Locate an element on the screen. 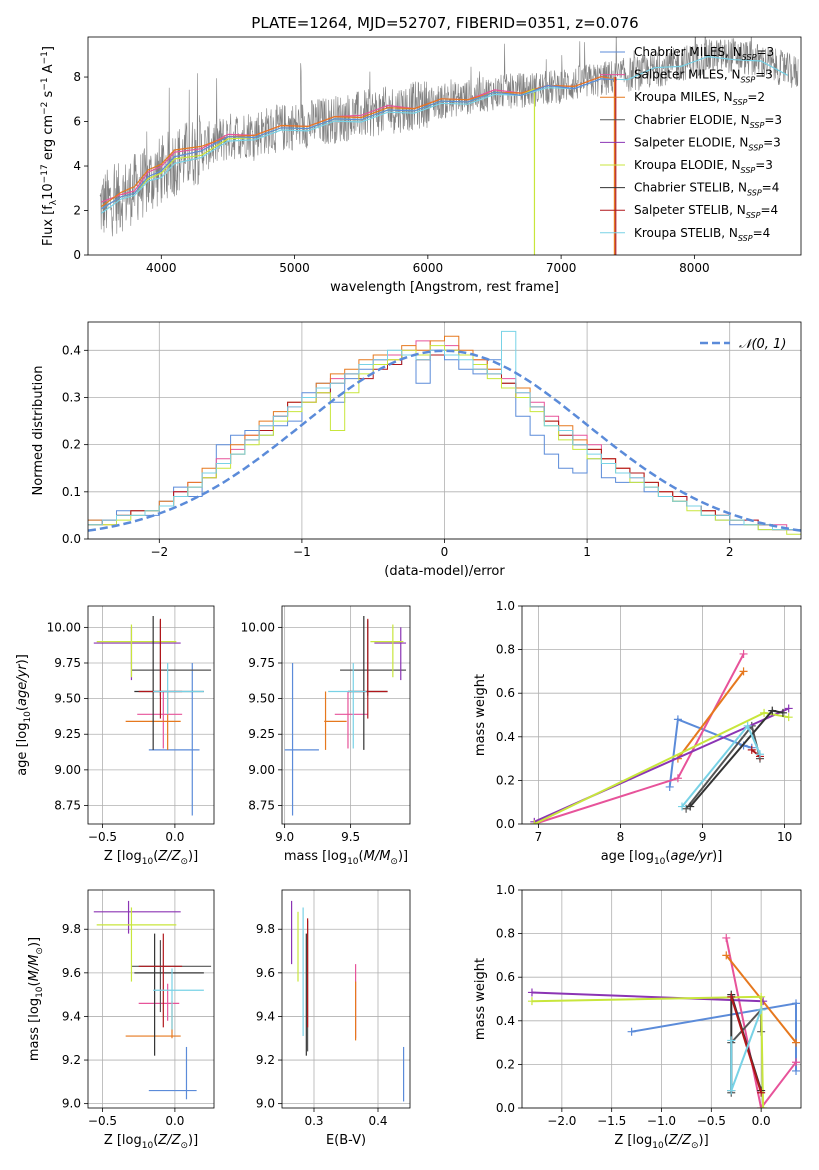  x-tick-label: −1.0 is located at coordinates (661, 1121).